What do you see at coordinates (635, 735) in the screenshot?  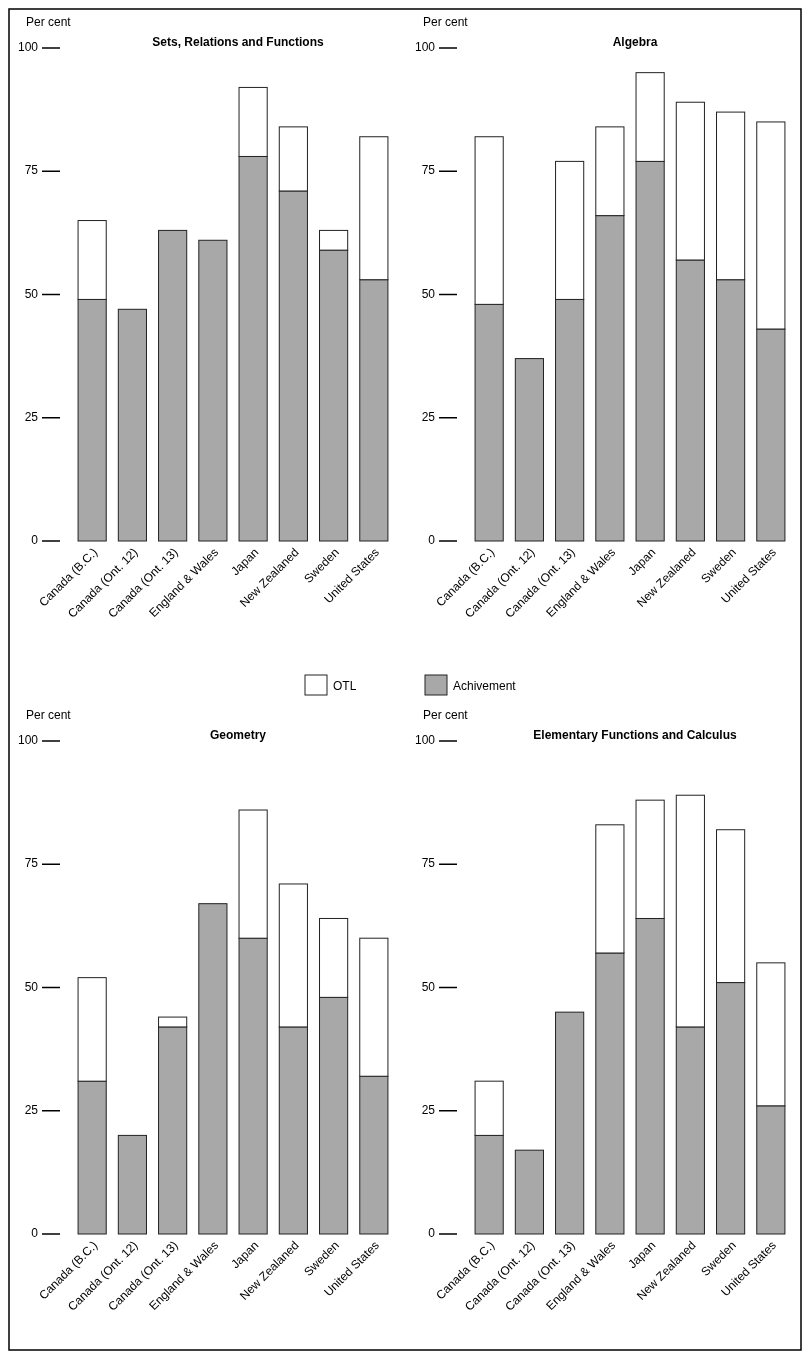 I see `chart-title: Elementary Functions and Calculus` at bounding box center [635, 735].